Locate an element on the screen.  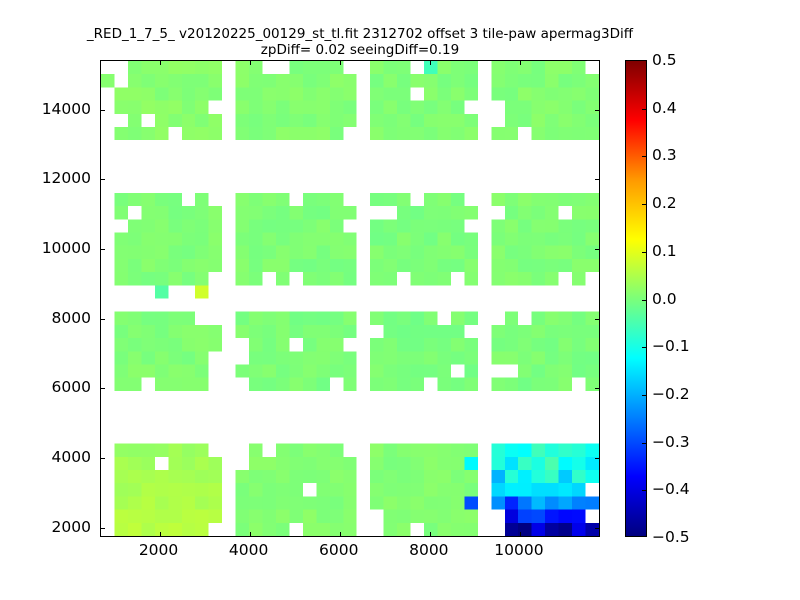
colorbar-tick-0.2 is located at coordinates (644, 205).